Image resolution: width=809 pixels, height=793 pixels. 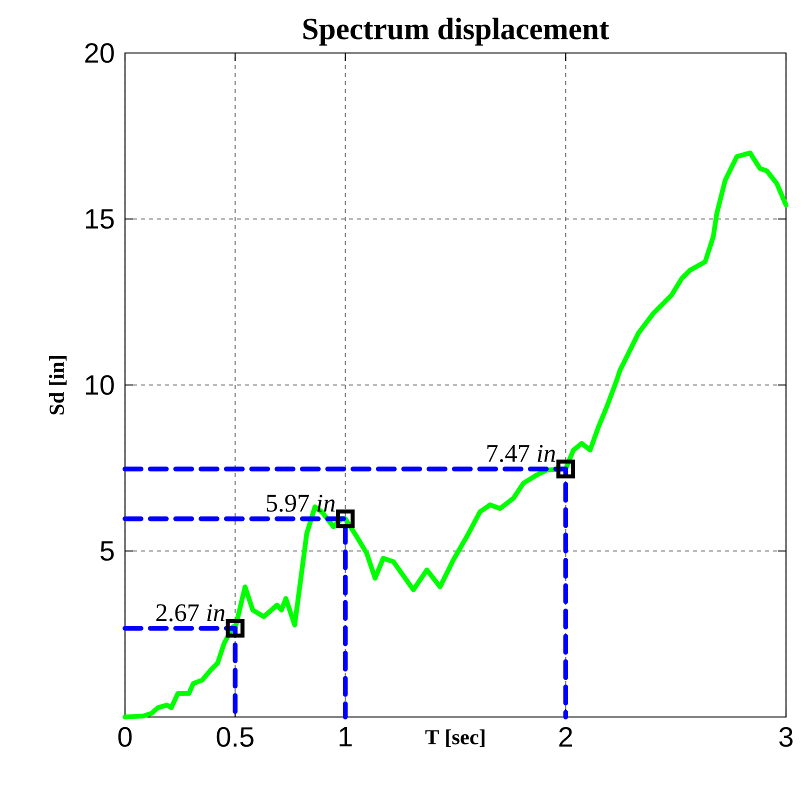 I want to click on x-tick-label: 3, so click(x=786, y=737).